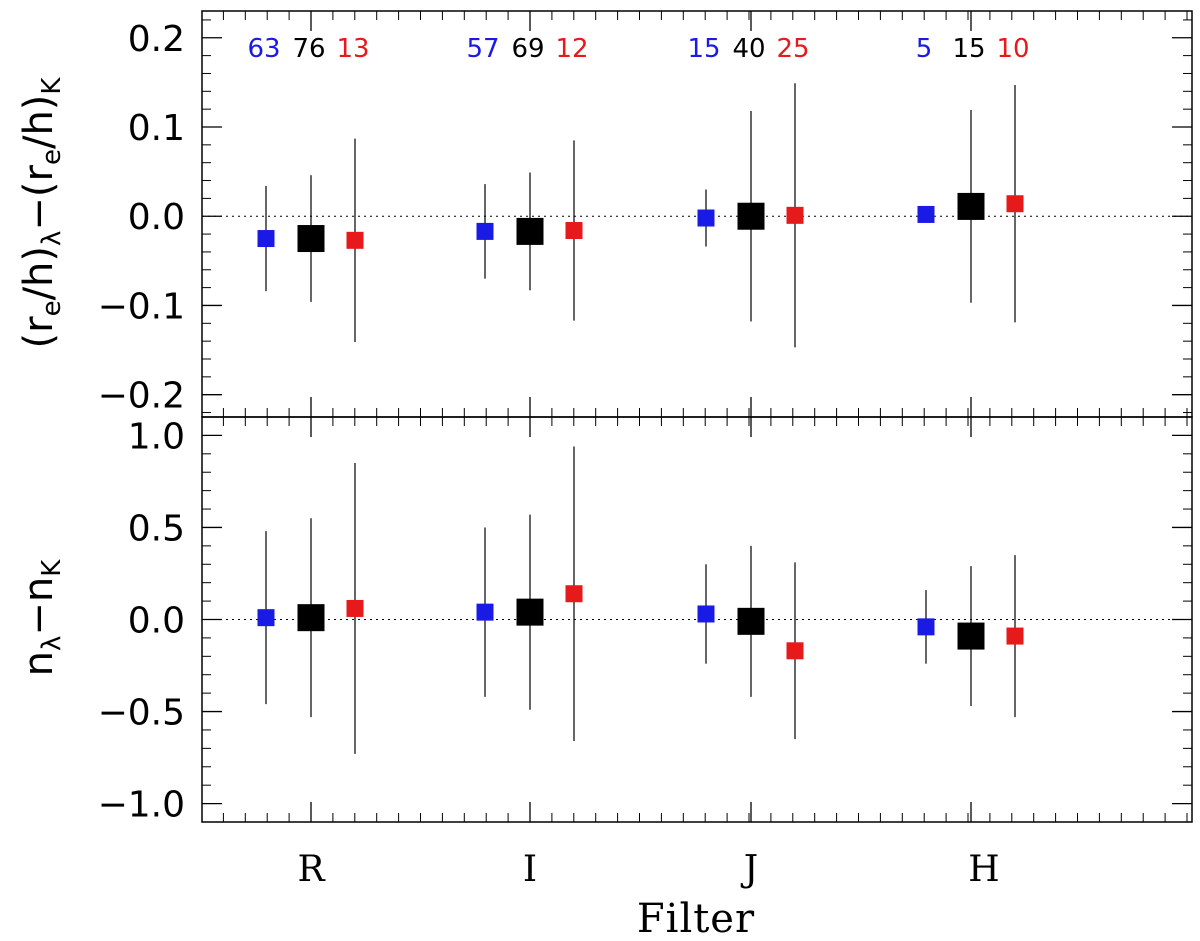 The height and width of the screenshot is (941, 1200). Describe the element at coordinates (311, 869) in the screenshot. I see `x-tick-label-R: R` at that location.